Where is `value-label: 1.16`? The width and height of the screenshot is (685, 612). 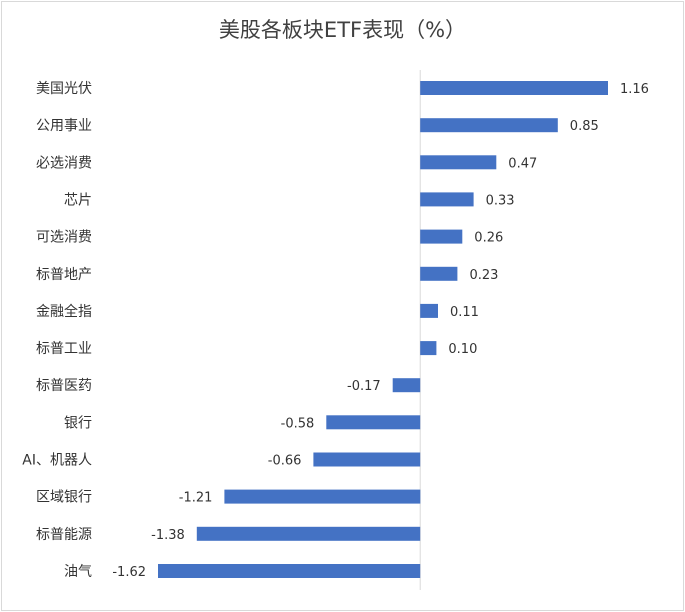
value-label: 1.16 is located at coordinates (634, 89).